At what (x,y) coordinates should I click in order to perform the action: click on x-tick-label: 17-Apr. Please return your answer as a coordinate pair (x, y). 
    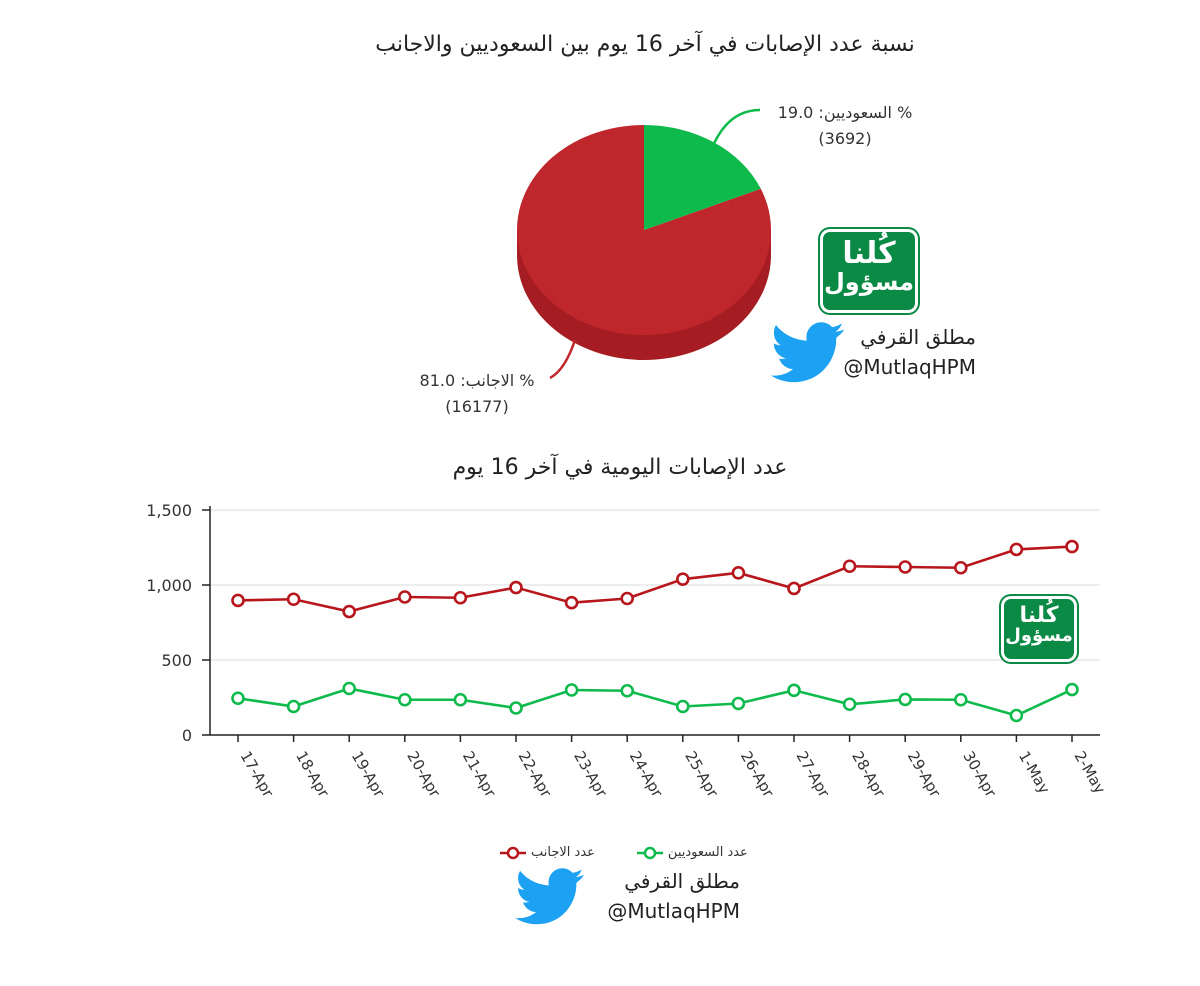
    Looking at the image, I should click on (257, 774).